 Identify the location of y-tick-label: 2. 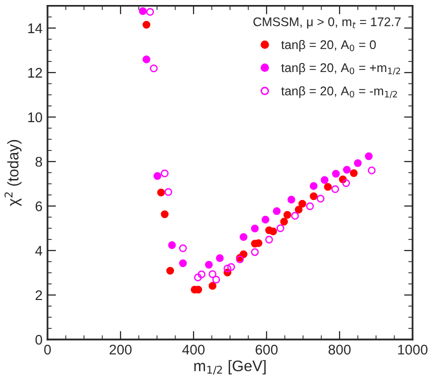
(39, 295).